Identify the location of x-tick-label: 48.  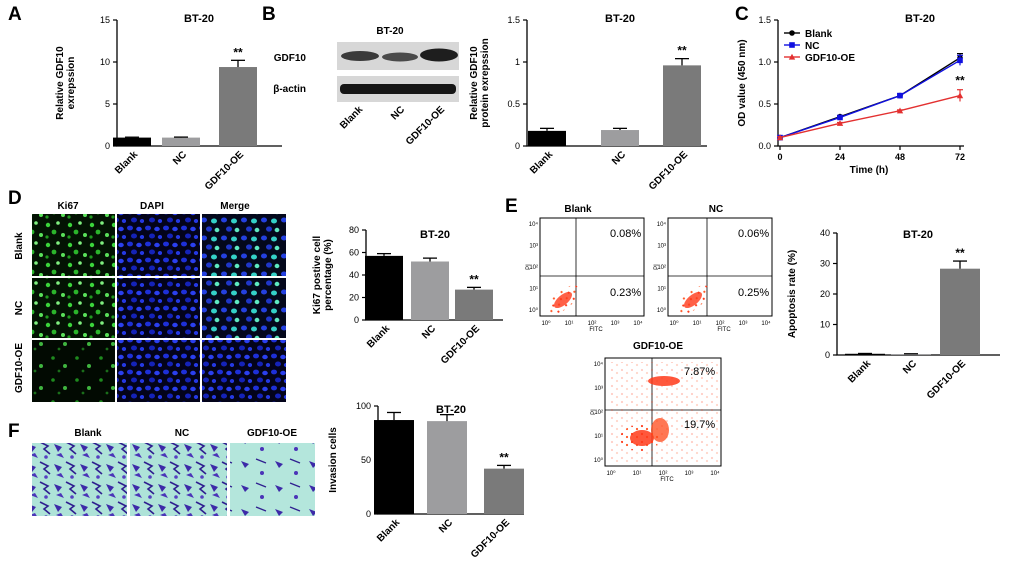
(900, 157).